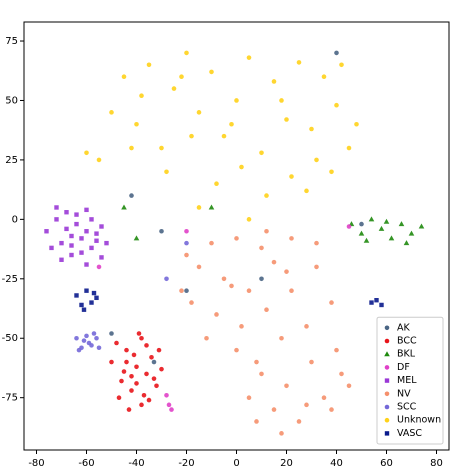 This screenshot has width=474, height=474. What do you see at coordinates (15, 219) in the screenshot?
I see `y-tick-label: 0` at bounding box center [15, 219].